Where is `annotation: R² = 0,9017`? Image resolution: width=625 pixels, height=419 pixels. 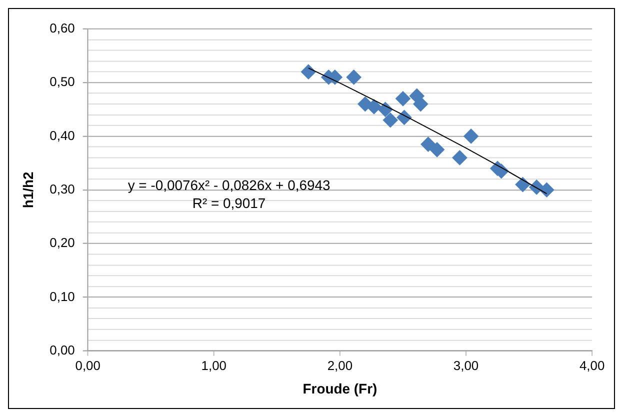 annotation: R² = 0,9017 is located at coordinates (229, 202).